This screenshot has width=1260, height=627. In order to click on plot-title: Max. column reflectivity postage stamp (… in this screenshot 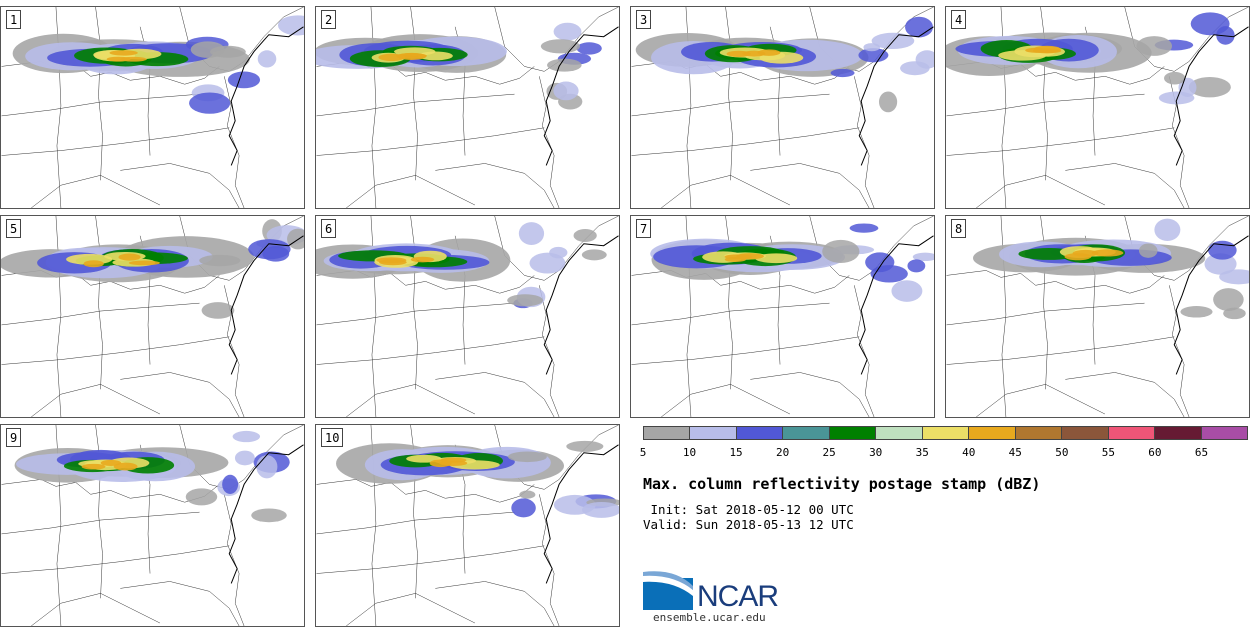, I will do `click(842, 484)`.